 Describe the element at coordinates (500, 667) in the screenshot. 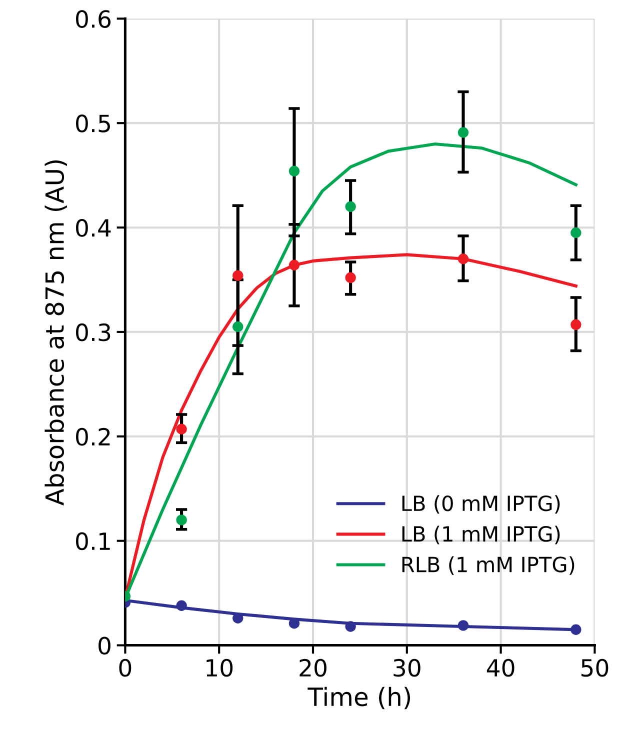

I see `x-tick-label: 40` at that location.